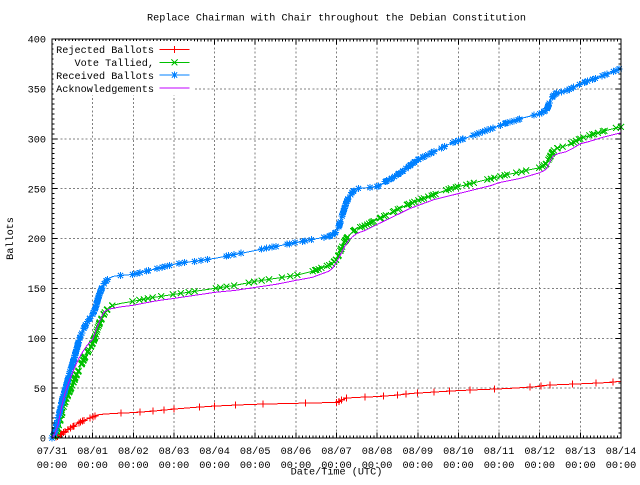  I want to click on svg-text: 08/13, so click(580, 452).